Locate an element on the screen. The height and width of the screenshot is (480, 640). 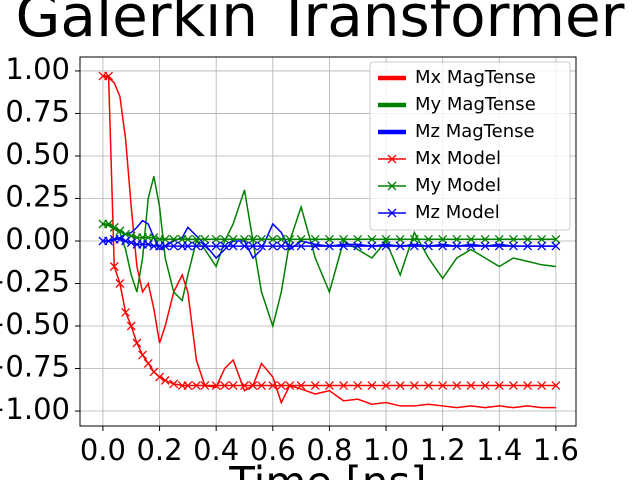
y-tick-label: 1.00 is located at coordinates (37, 69).